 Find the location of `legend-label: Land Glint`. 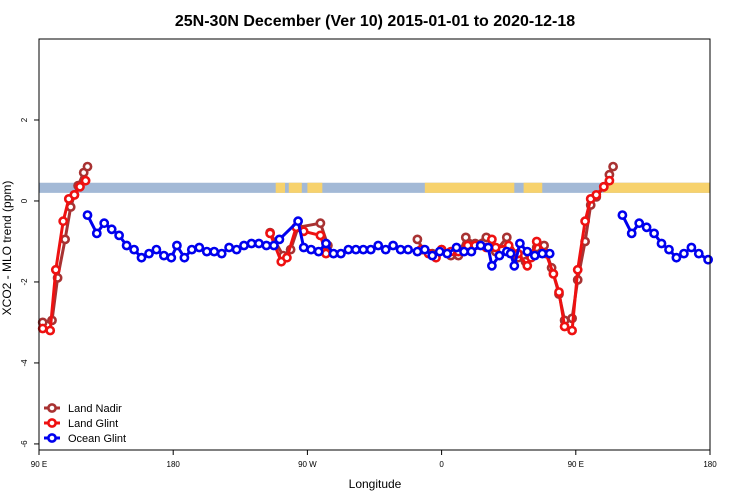

legend-label: Land Glint is located at coordinates (93, 424).